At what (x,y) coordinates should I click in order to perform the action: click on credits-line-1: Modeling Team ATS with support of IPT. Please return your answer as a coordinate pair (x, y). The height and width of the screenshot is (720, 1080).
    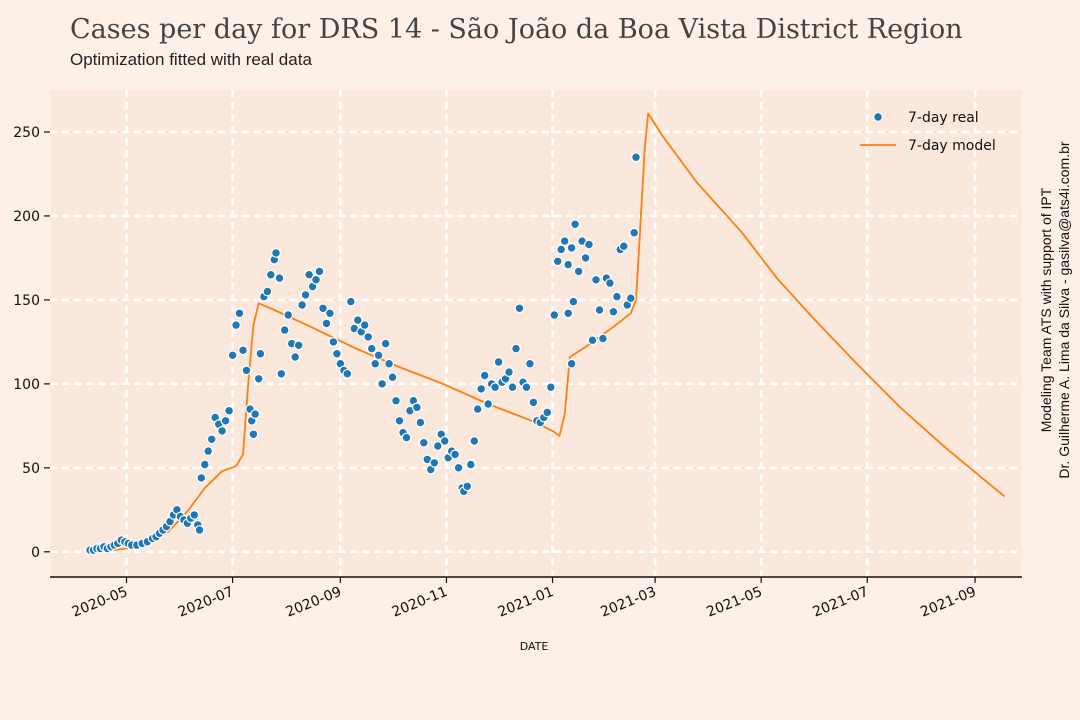
    Looking at the image, I should click on (1046, 309).